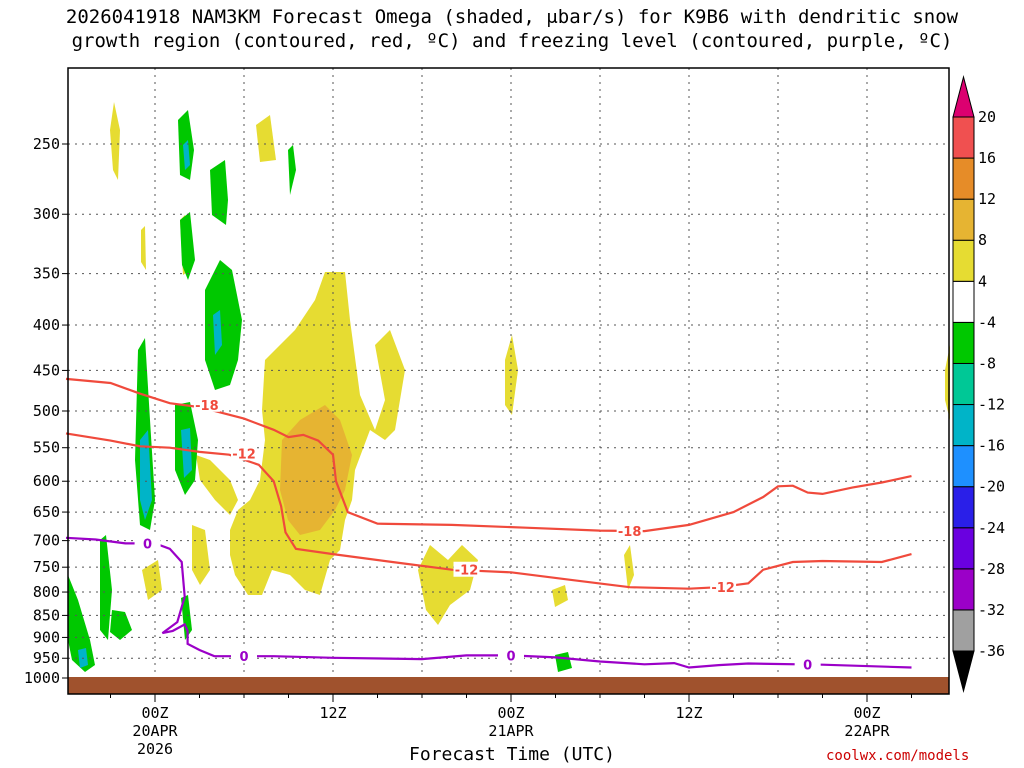 The width and height of the screenshot is (1024, 768). Describe the element at coordinates (991, 569) in the screenshot. I see `colorbar-tick-label: -28` at that location.